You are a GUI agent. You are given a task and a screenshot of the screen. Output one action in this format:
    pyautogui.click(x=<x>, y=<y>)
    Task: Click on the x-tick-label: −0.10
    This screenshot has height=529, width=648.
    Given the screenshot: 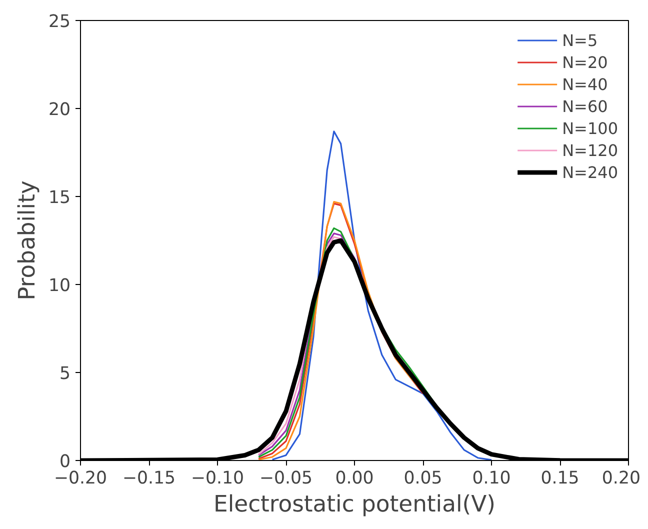 What is the action you would take?
    pyautogui.click(x=217, y=478)
    